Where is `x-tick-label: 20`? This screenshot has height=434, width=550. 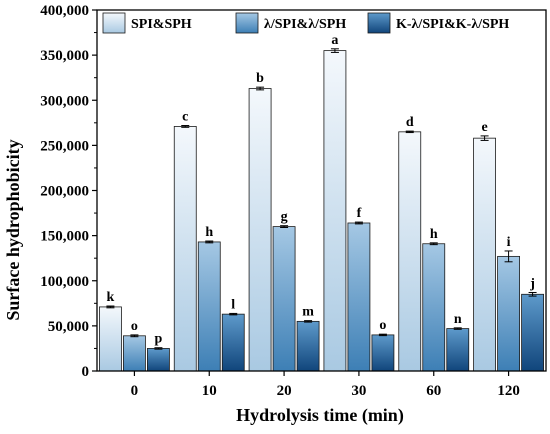
x-tick-label: 20 is located at coordinates (284, 391).